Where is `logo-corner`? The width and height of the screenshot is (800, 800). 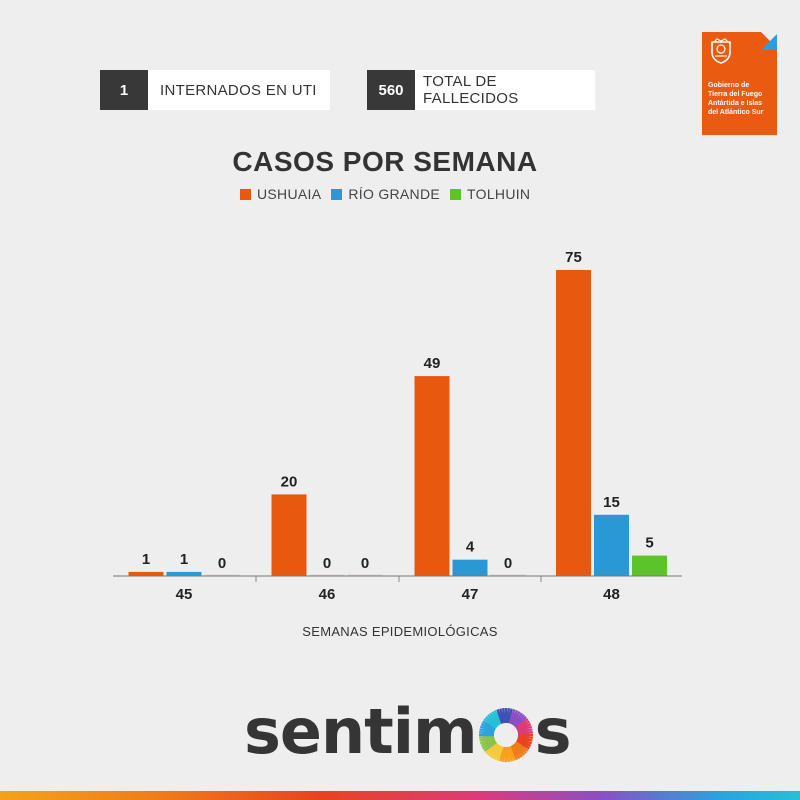
logo-corner is located at coordinates (769, 42).